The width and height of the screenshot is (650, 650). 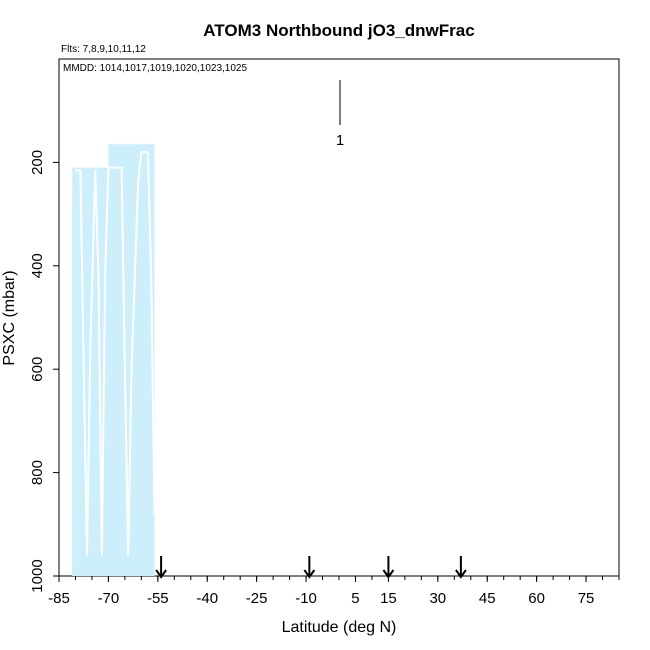 What do you see at coordinates (158, 598) in the screenshot?
I see `x-tick-label: -55` at bounding box center [158, 598].